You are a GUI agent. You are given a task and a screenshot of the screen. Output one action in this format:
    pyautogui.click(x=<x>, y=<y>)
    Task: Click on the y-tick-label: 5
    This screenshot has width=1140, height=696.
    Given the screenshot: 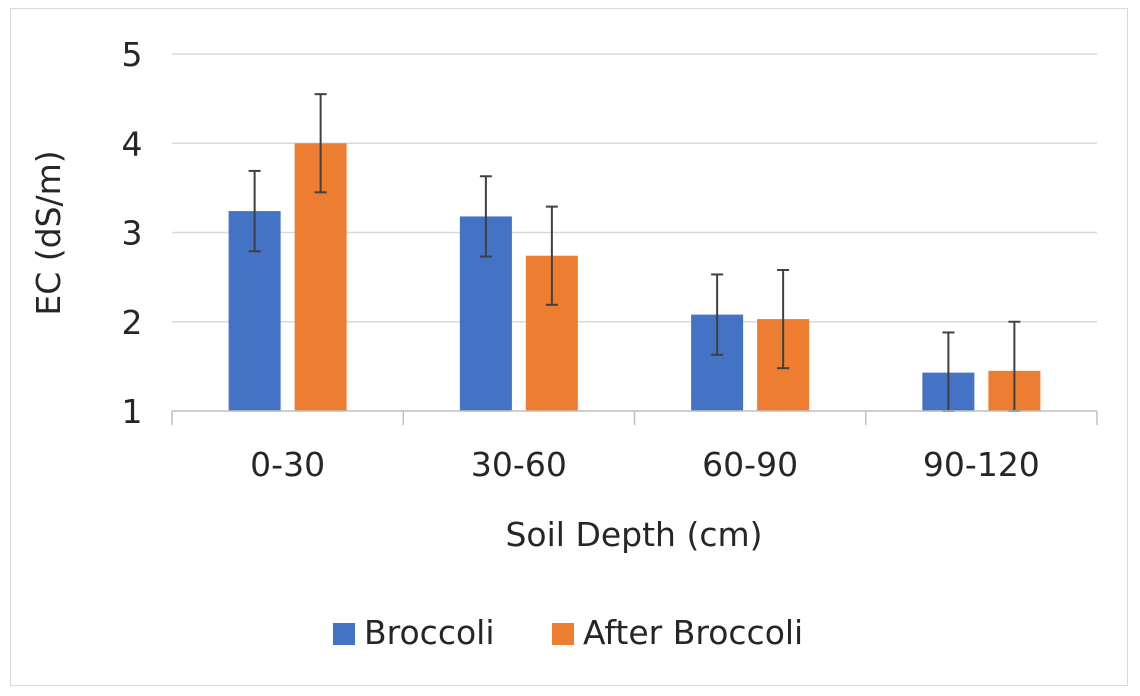 What is the action you would take?
    pyautogui.click(x=132, y=54)
    